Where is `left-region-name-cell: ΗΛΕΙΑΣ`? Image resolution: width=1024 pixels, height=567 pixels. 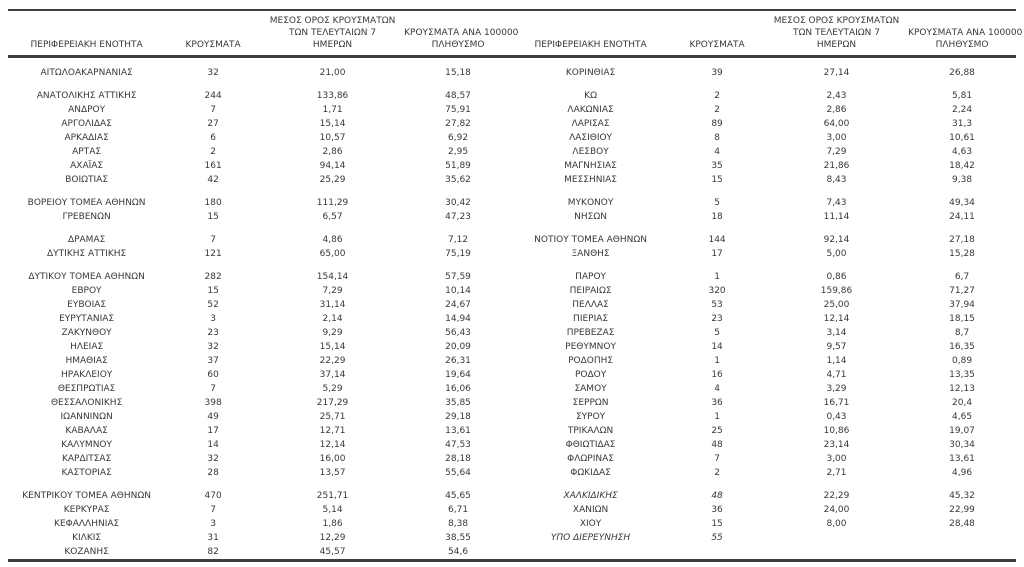
left-region-name-cell: ΗΛΕΙΑΣ is located at coordinates (87, 347).